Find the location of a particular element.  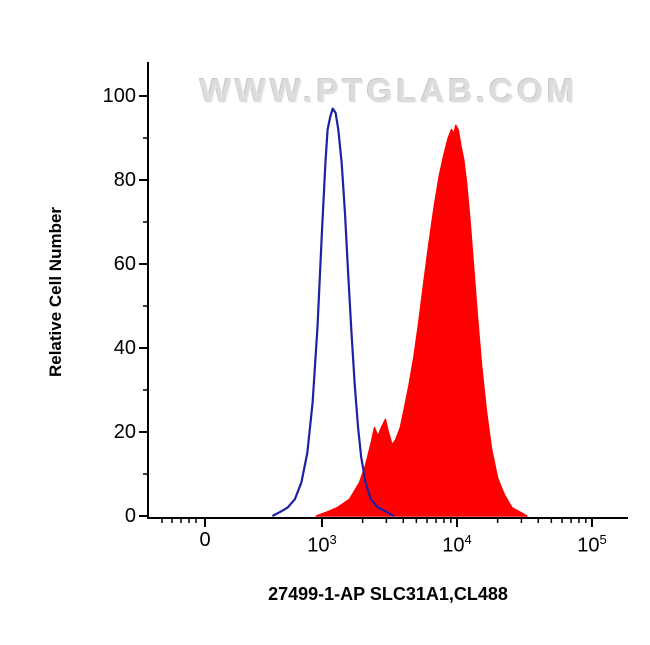

watermark-text: WWW.PTGLAB.COM is located at coordinates (389, 90).